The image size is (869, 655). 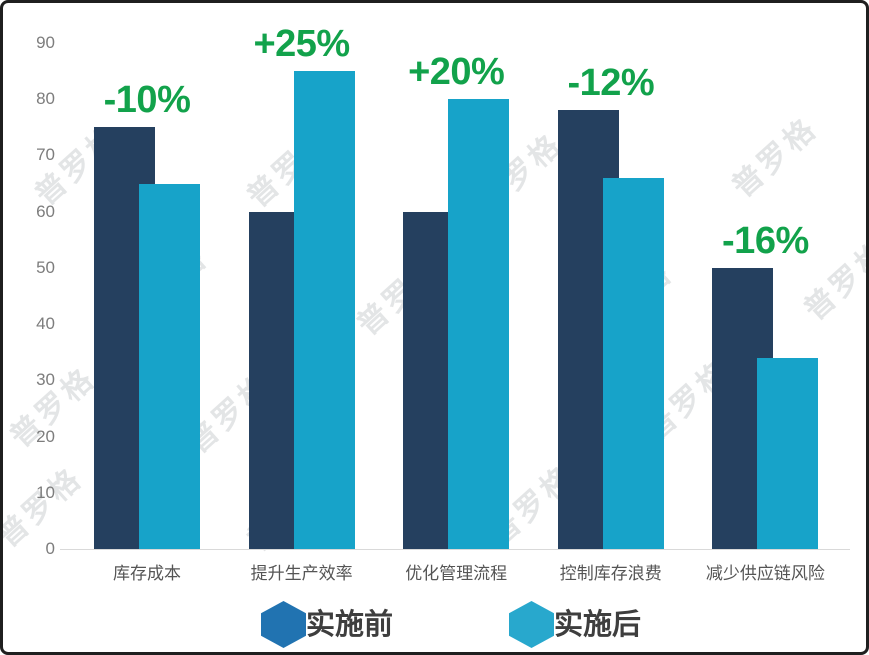 I want to click on y-axis-tick-label: 90, so click(x=45, y=42).